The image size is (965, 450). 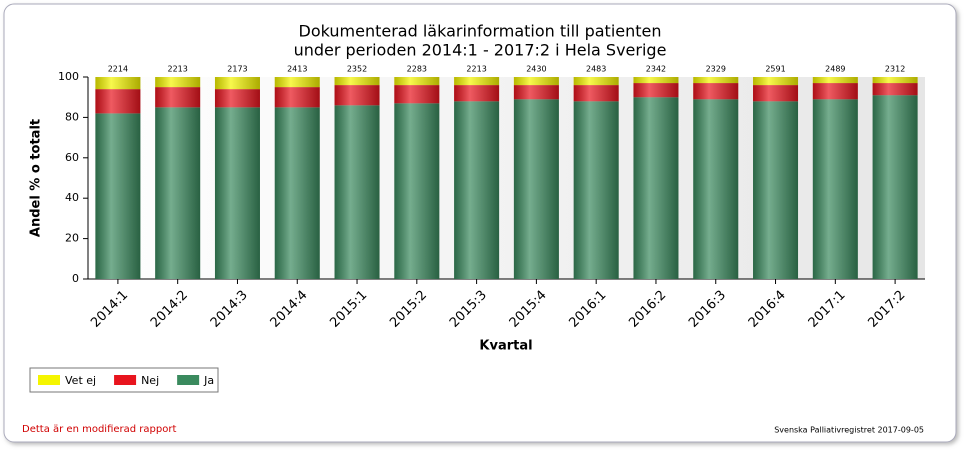 I want to click on total-label: 2214, so click(x=118, y=69).